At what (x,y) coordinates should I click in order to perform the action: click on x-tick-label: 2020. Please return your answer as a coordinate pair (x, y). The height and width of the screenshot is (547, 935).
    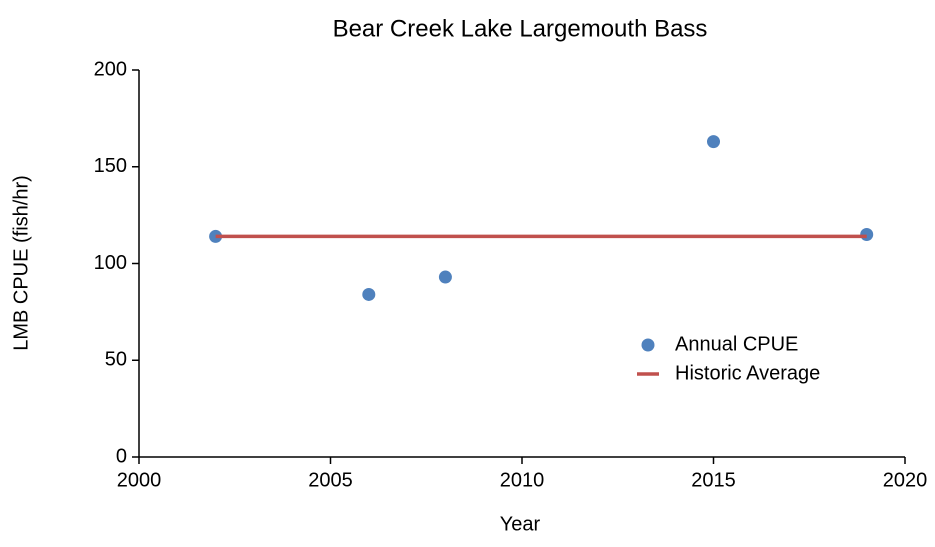
    Looking at the image, I should click on (905, 480).